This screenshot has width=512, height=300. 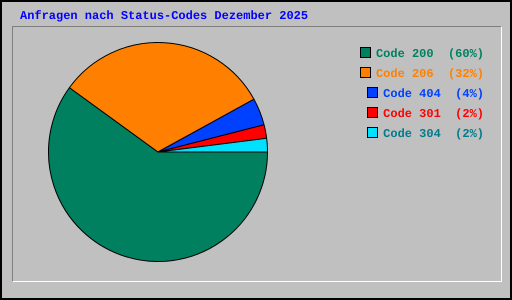 I want to click on legend-label: Code 200 (60%), so click(x=429, y=54).